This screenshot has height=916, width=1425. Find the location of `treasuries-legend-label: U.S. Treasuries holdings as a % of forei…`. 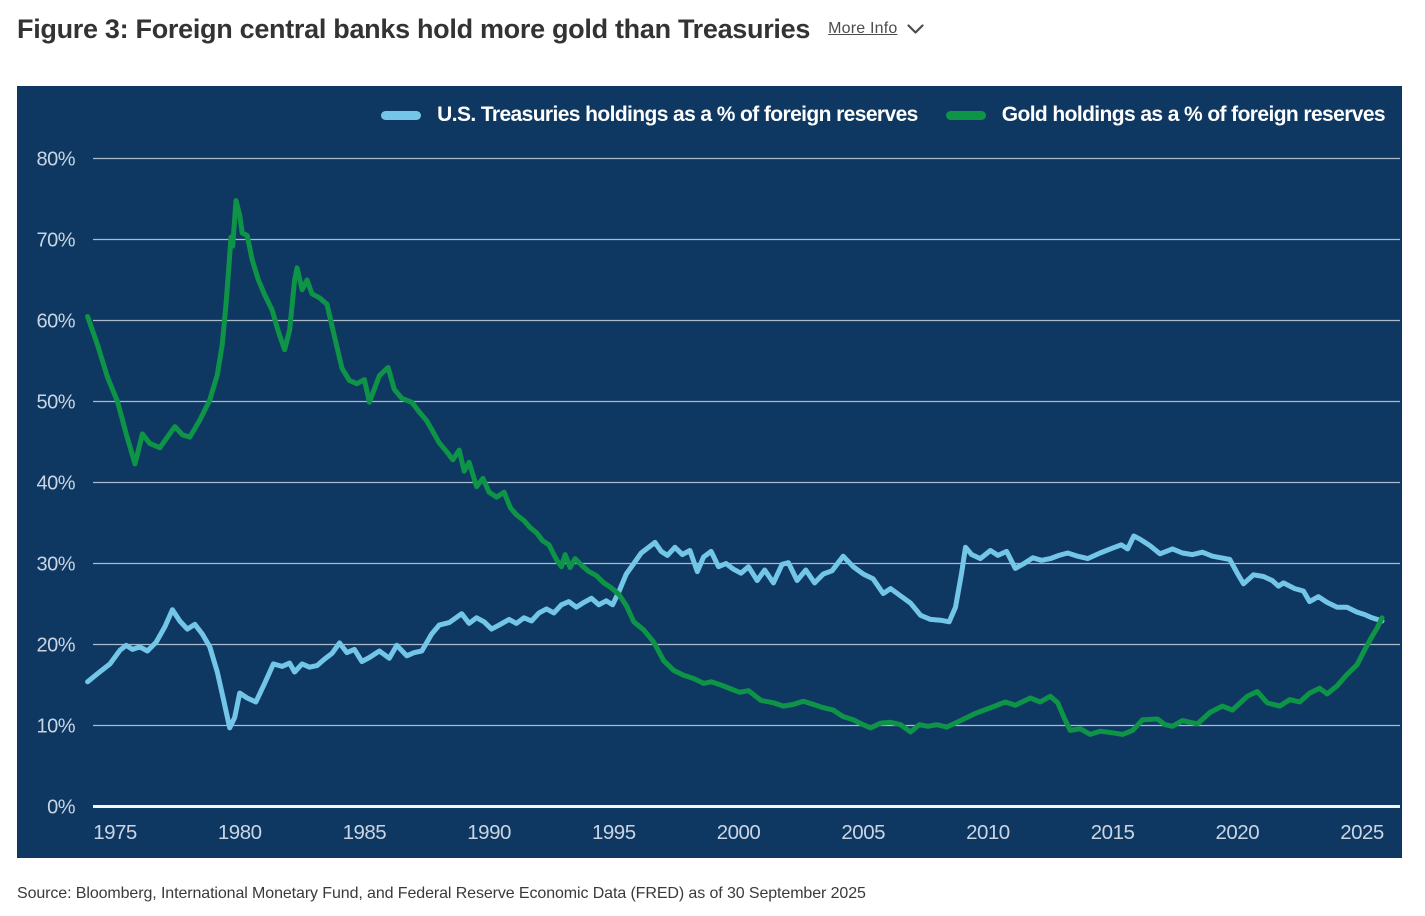

treasuries-legend-label: U.S. Treasuries holdings as a % of forei… is located at coordinates (677, 114).